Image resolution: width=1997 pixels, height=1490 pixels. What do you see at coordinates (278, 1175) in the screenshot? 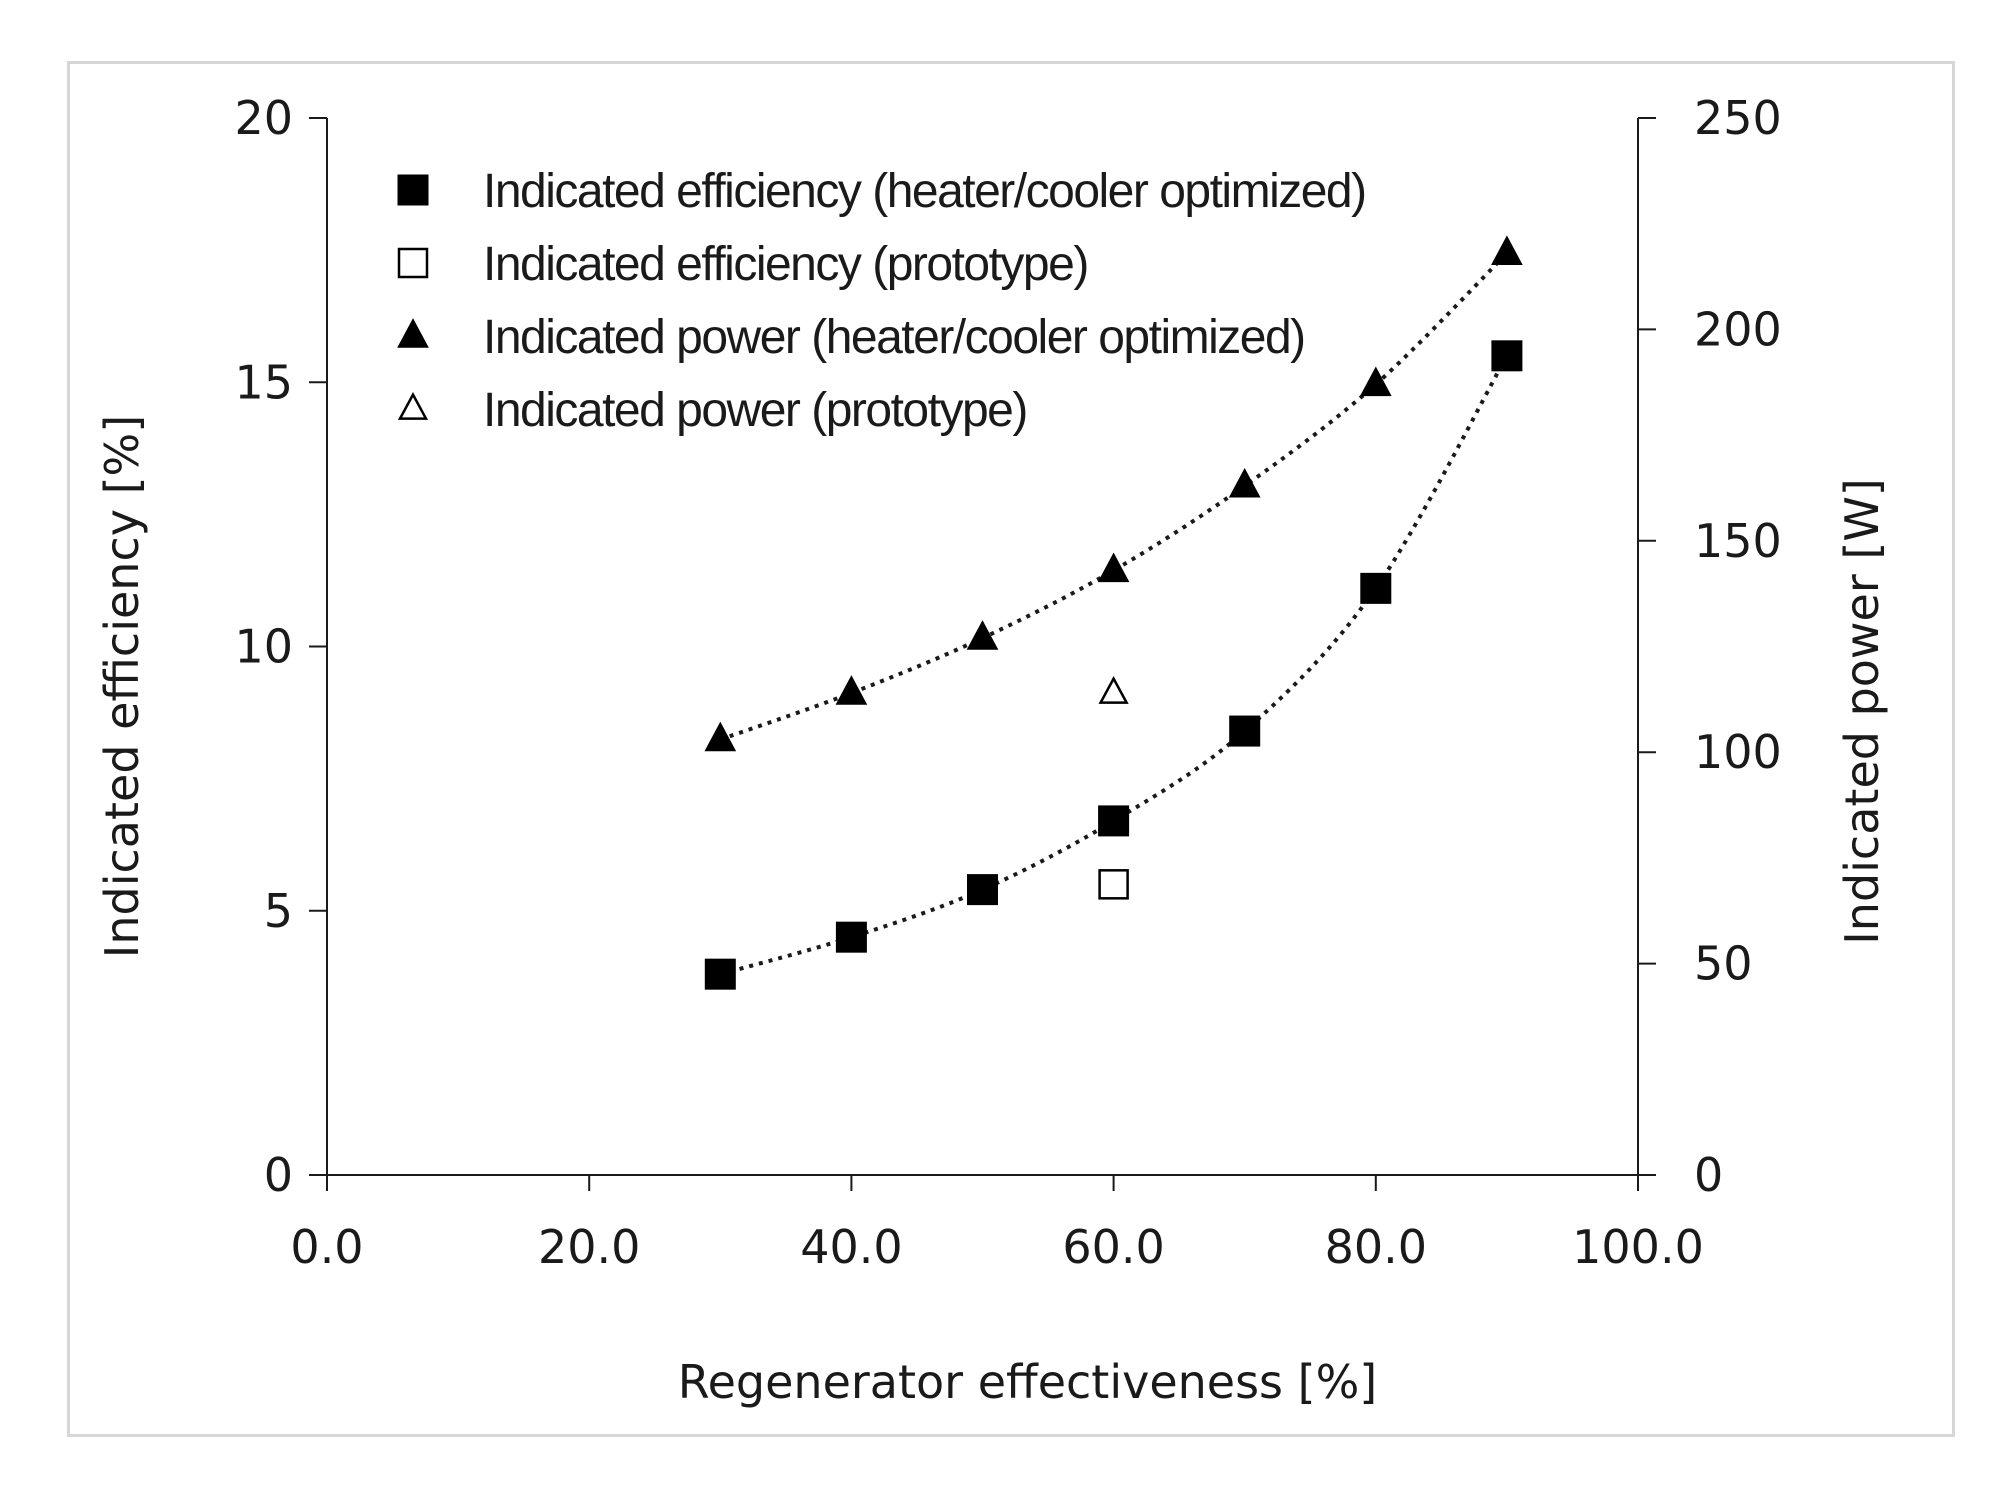
I see `y-tick-label: 0` at bounding box center [278, 1175].